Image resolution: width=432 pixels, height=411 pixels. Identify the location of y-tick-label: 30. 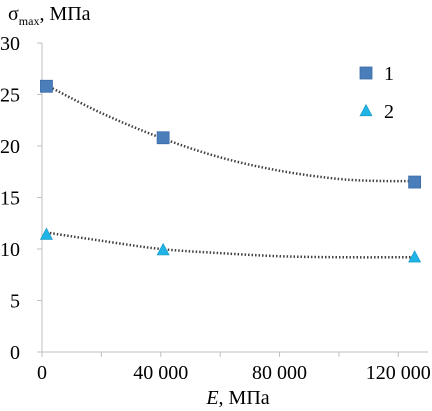
(10, 44).